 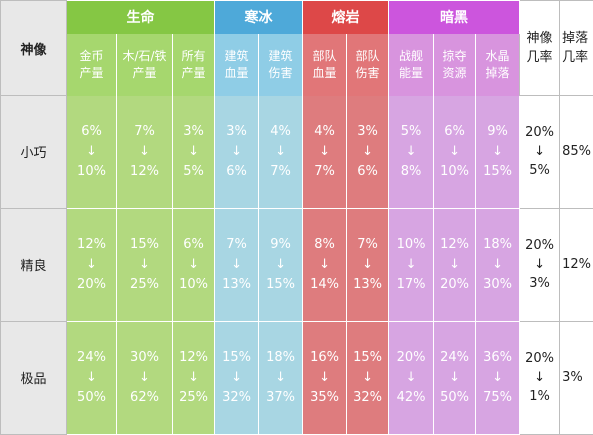 I want to click on value-to: 32%, so click(x=367, y=398).